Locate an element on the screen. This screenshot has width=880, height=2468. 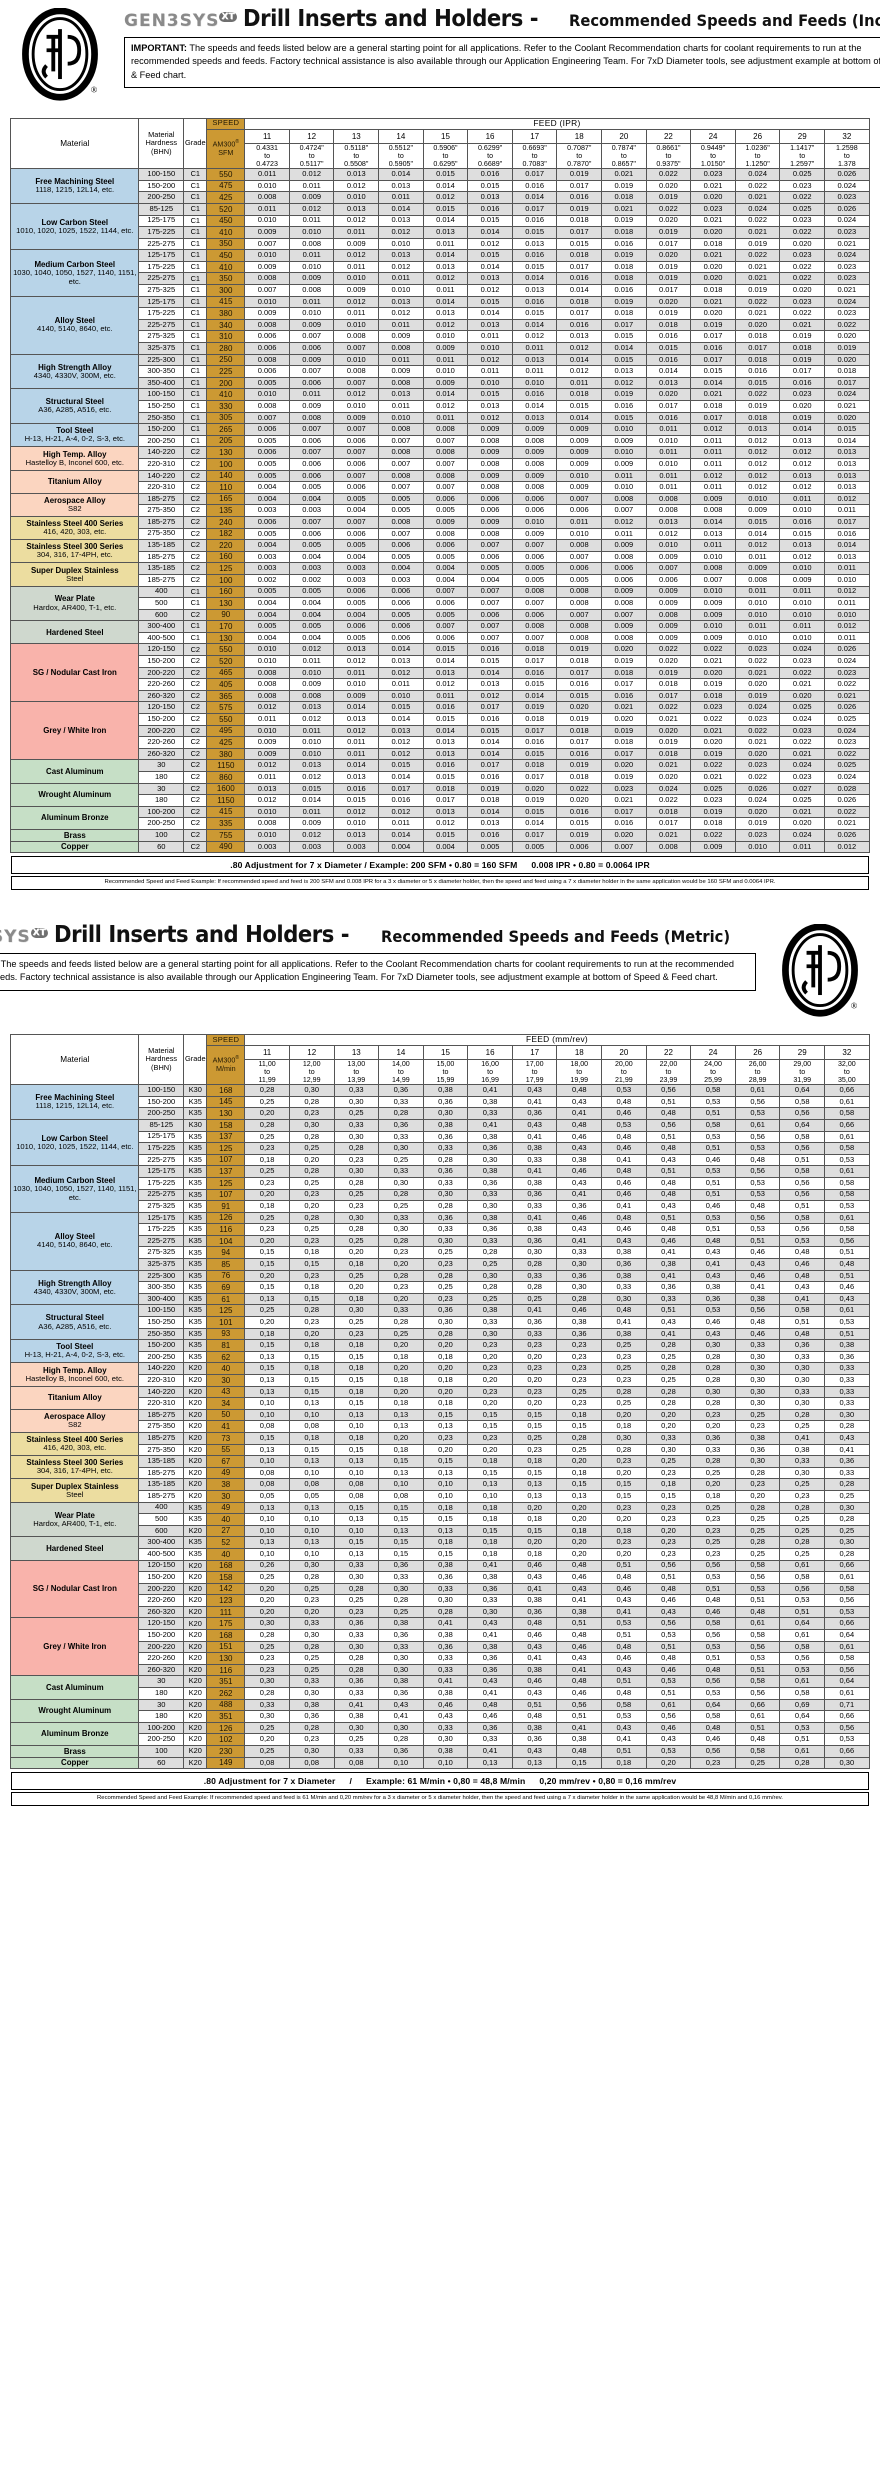
feed-cell: 0,58 is located at coordinates (757, 1635).